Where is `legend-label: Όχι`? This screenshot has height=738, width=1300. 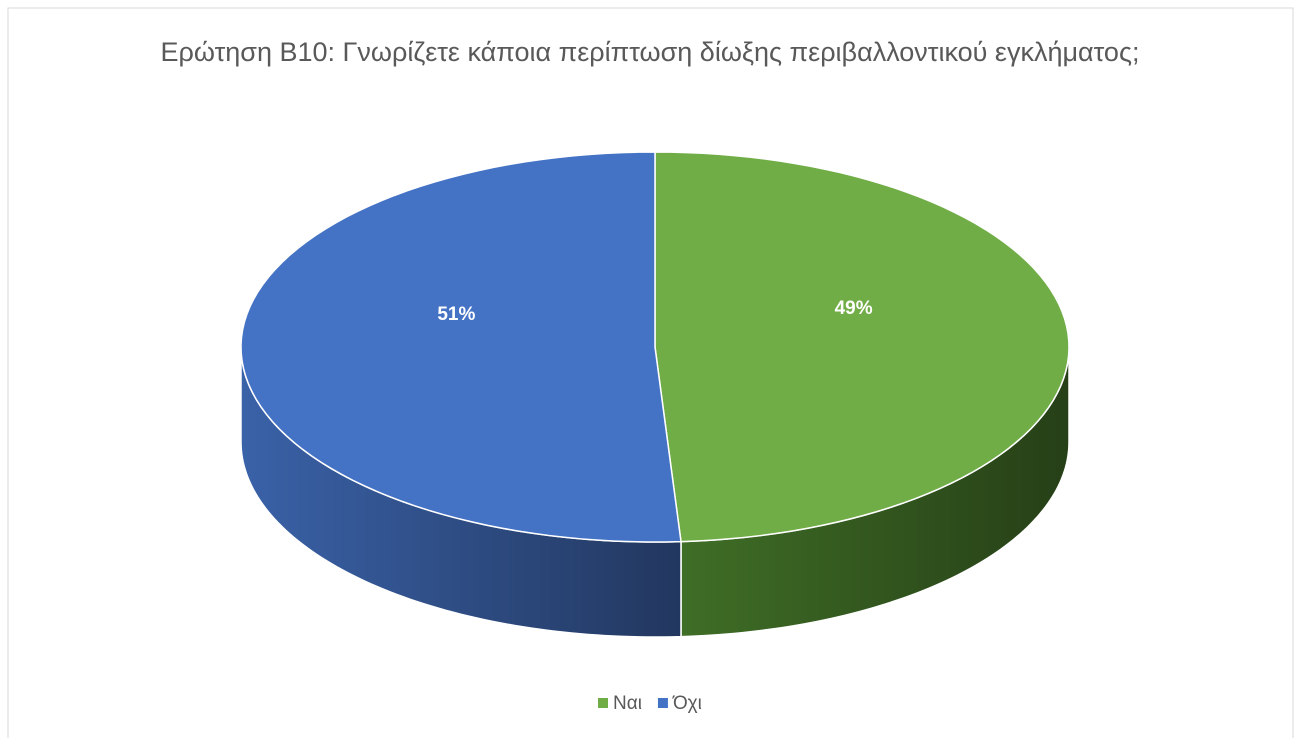 legend-label: Όχι is located at coordinates (687, 703).